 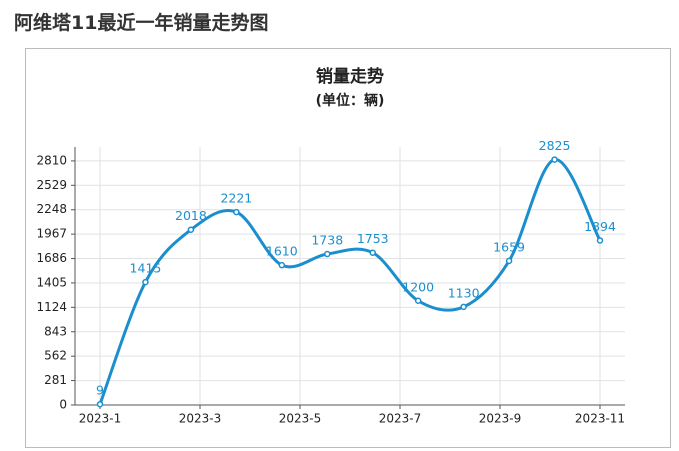 I want to click on x-tick-label: 2023-5, so click(x=300, y=419).